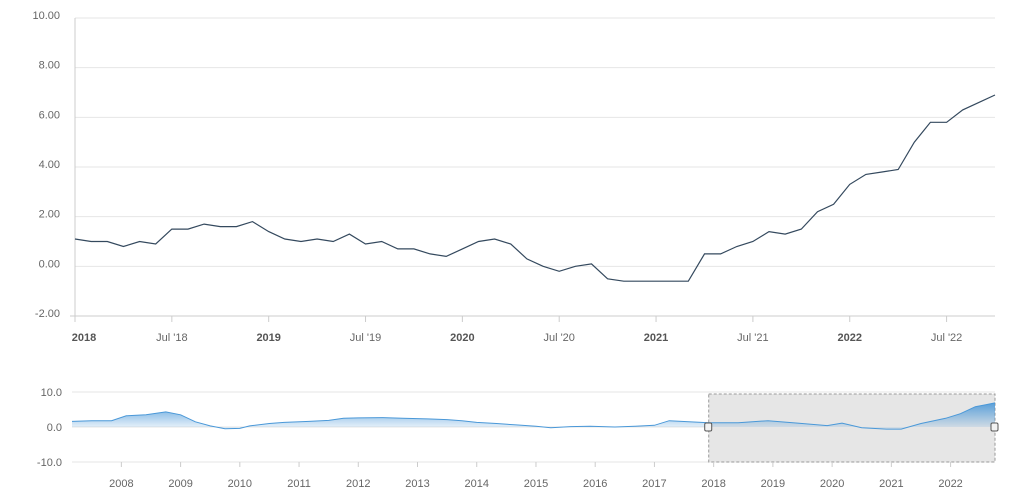  I want to click on main-x-tick-label: Jul '19, so click(365, 338).